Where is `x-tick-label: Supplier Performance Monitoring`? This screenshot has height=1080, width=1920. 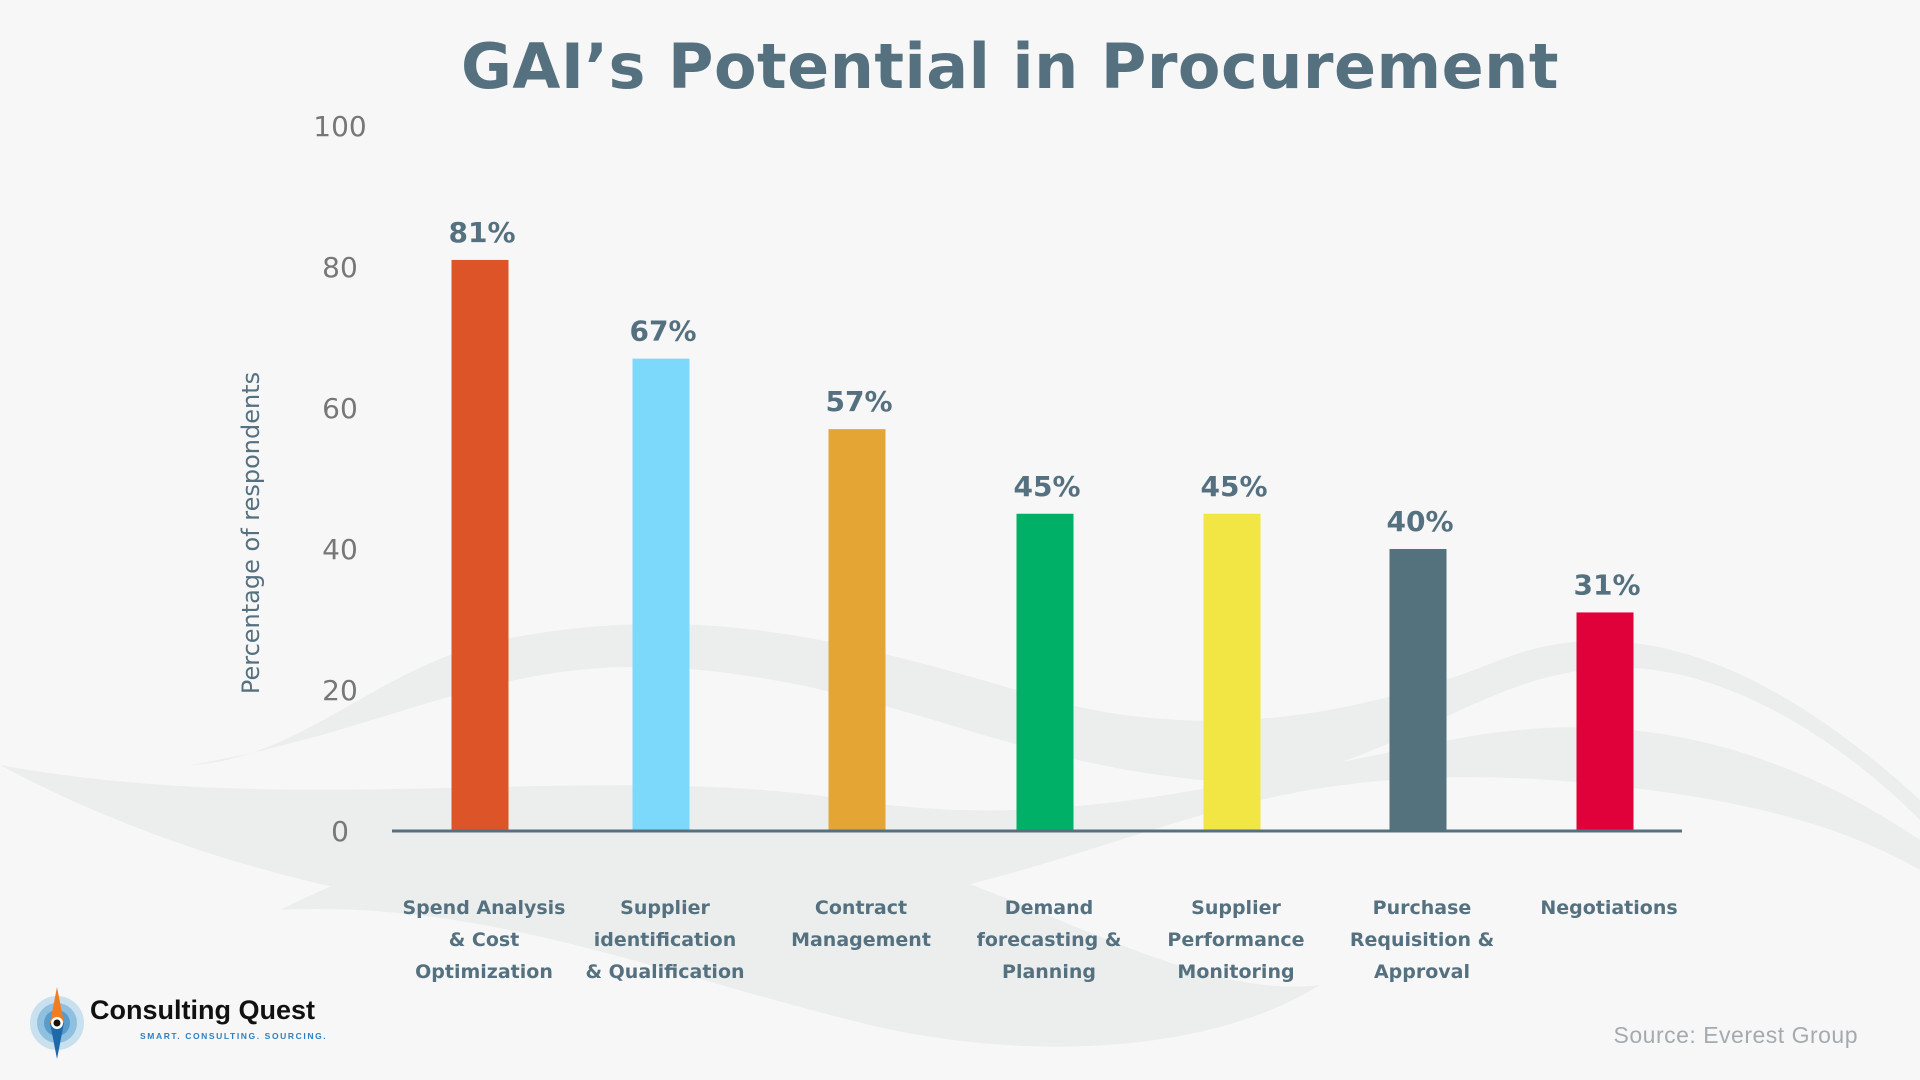
x-tick-label: Supplier Performance Monitoring is located at coordinates (1236, 940).